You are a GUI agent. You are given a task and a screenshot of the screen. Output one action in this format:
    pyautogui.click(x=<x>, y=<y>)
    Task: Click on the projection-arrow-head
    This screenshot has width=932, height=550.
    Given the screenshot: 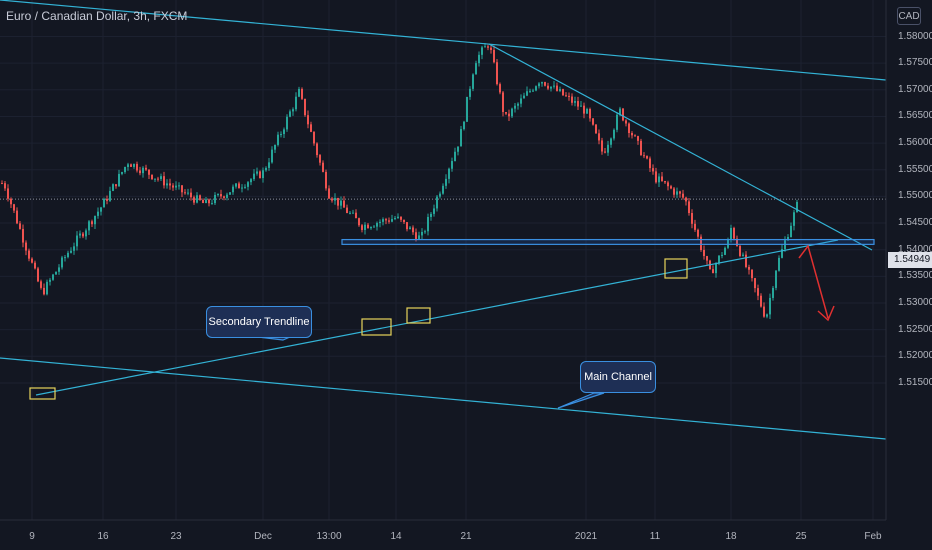 What is the action you would take?
    pyautogui.click(x=826, y=313)
    